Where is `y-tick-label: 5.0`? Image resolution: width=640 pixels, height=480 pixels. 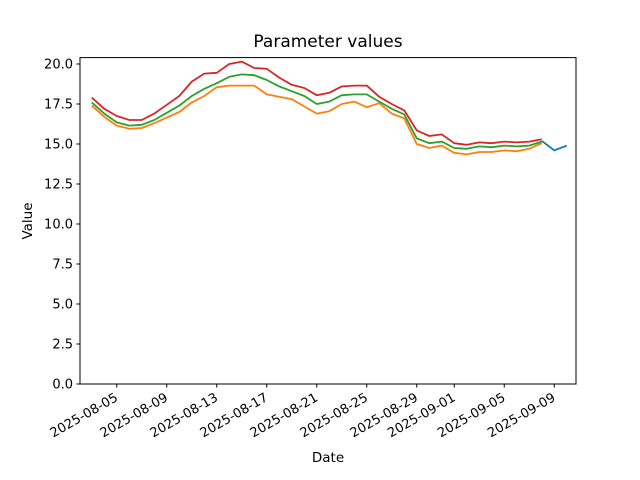
y-tick-label: 5.0 is located at coordinates (62, 305).